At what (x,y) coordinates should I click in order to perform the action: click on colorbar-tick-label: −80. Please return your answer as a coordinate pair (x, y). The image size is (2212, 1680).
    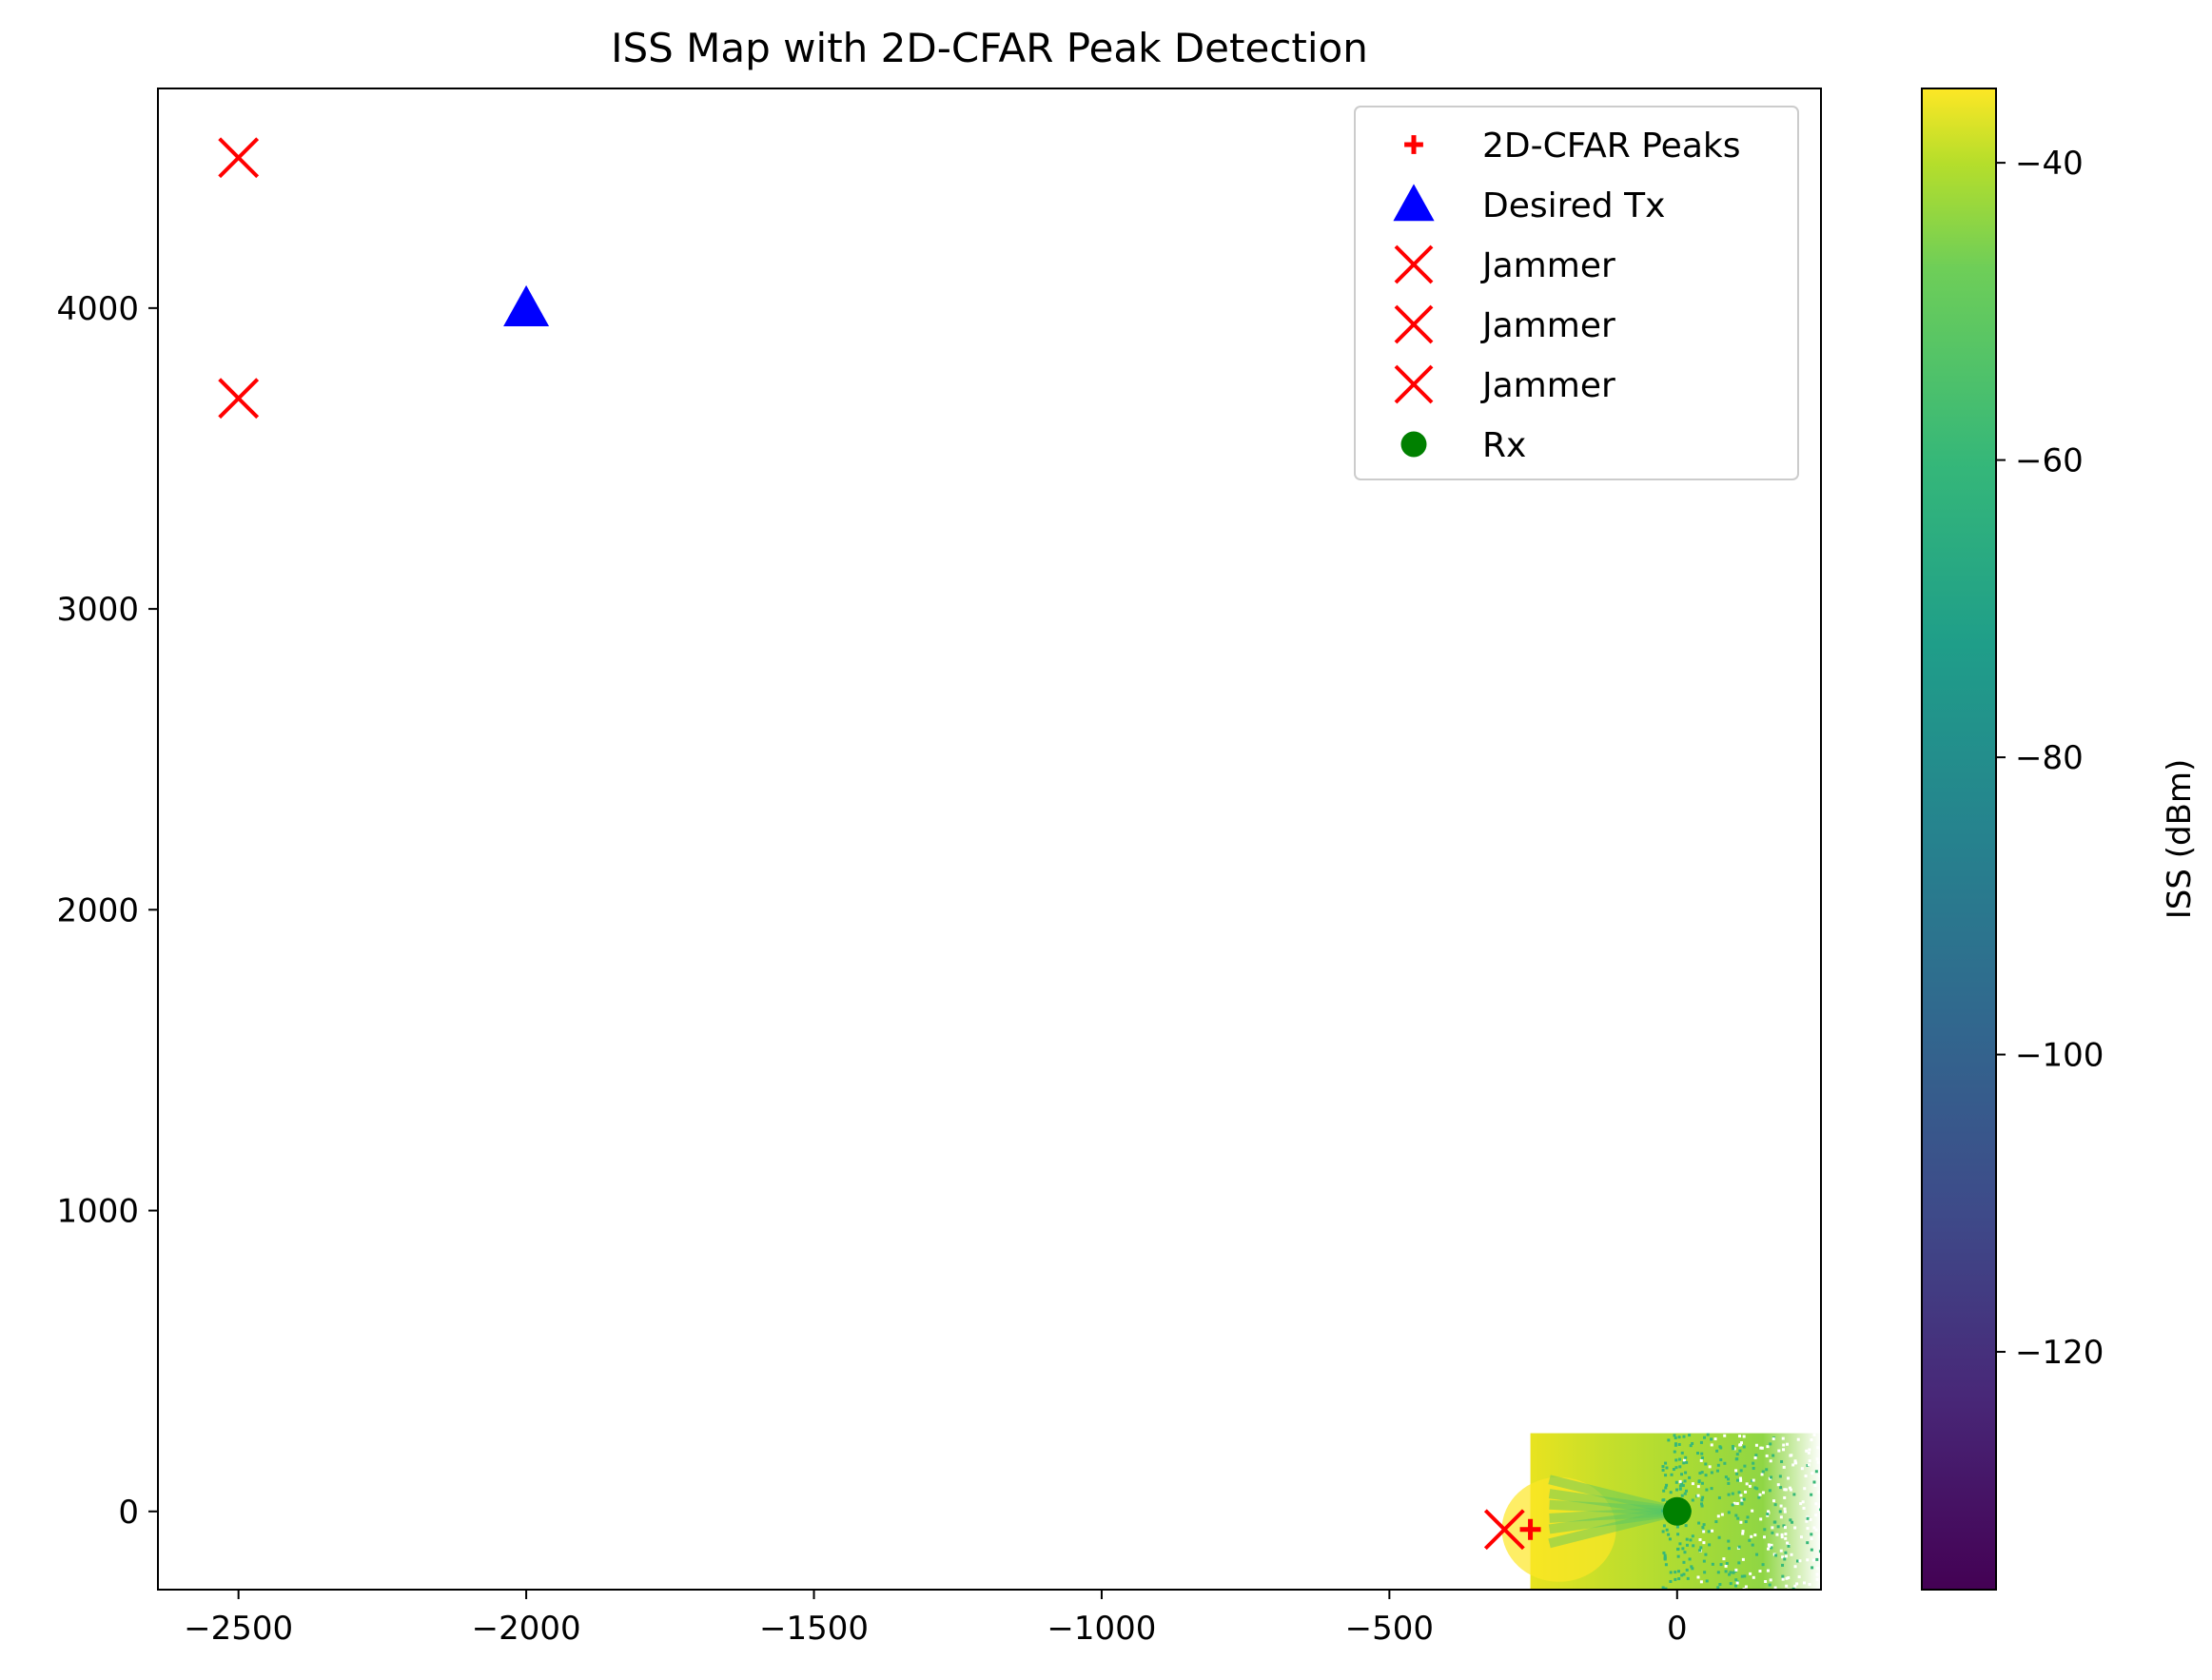
    Looking at the image, I should click on (2049, 758).